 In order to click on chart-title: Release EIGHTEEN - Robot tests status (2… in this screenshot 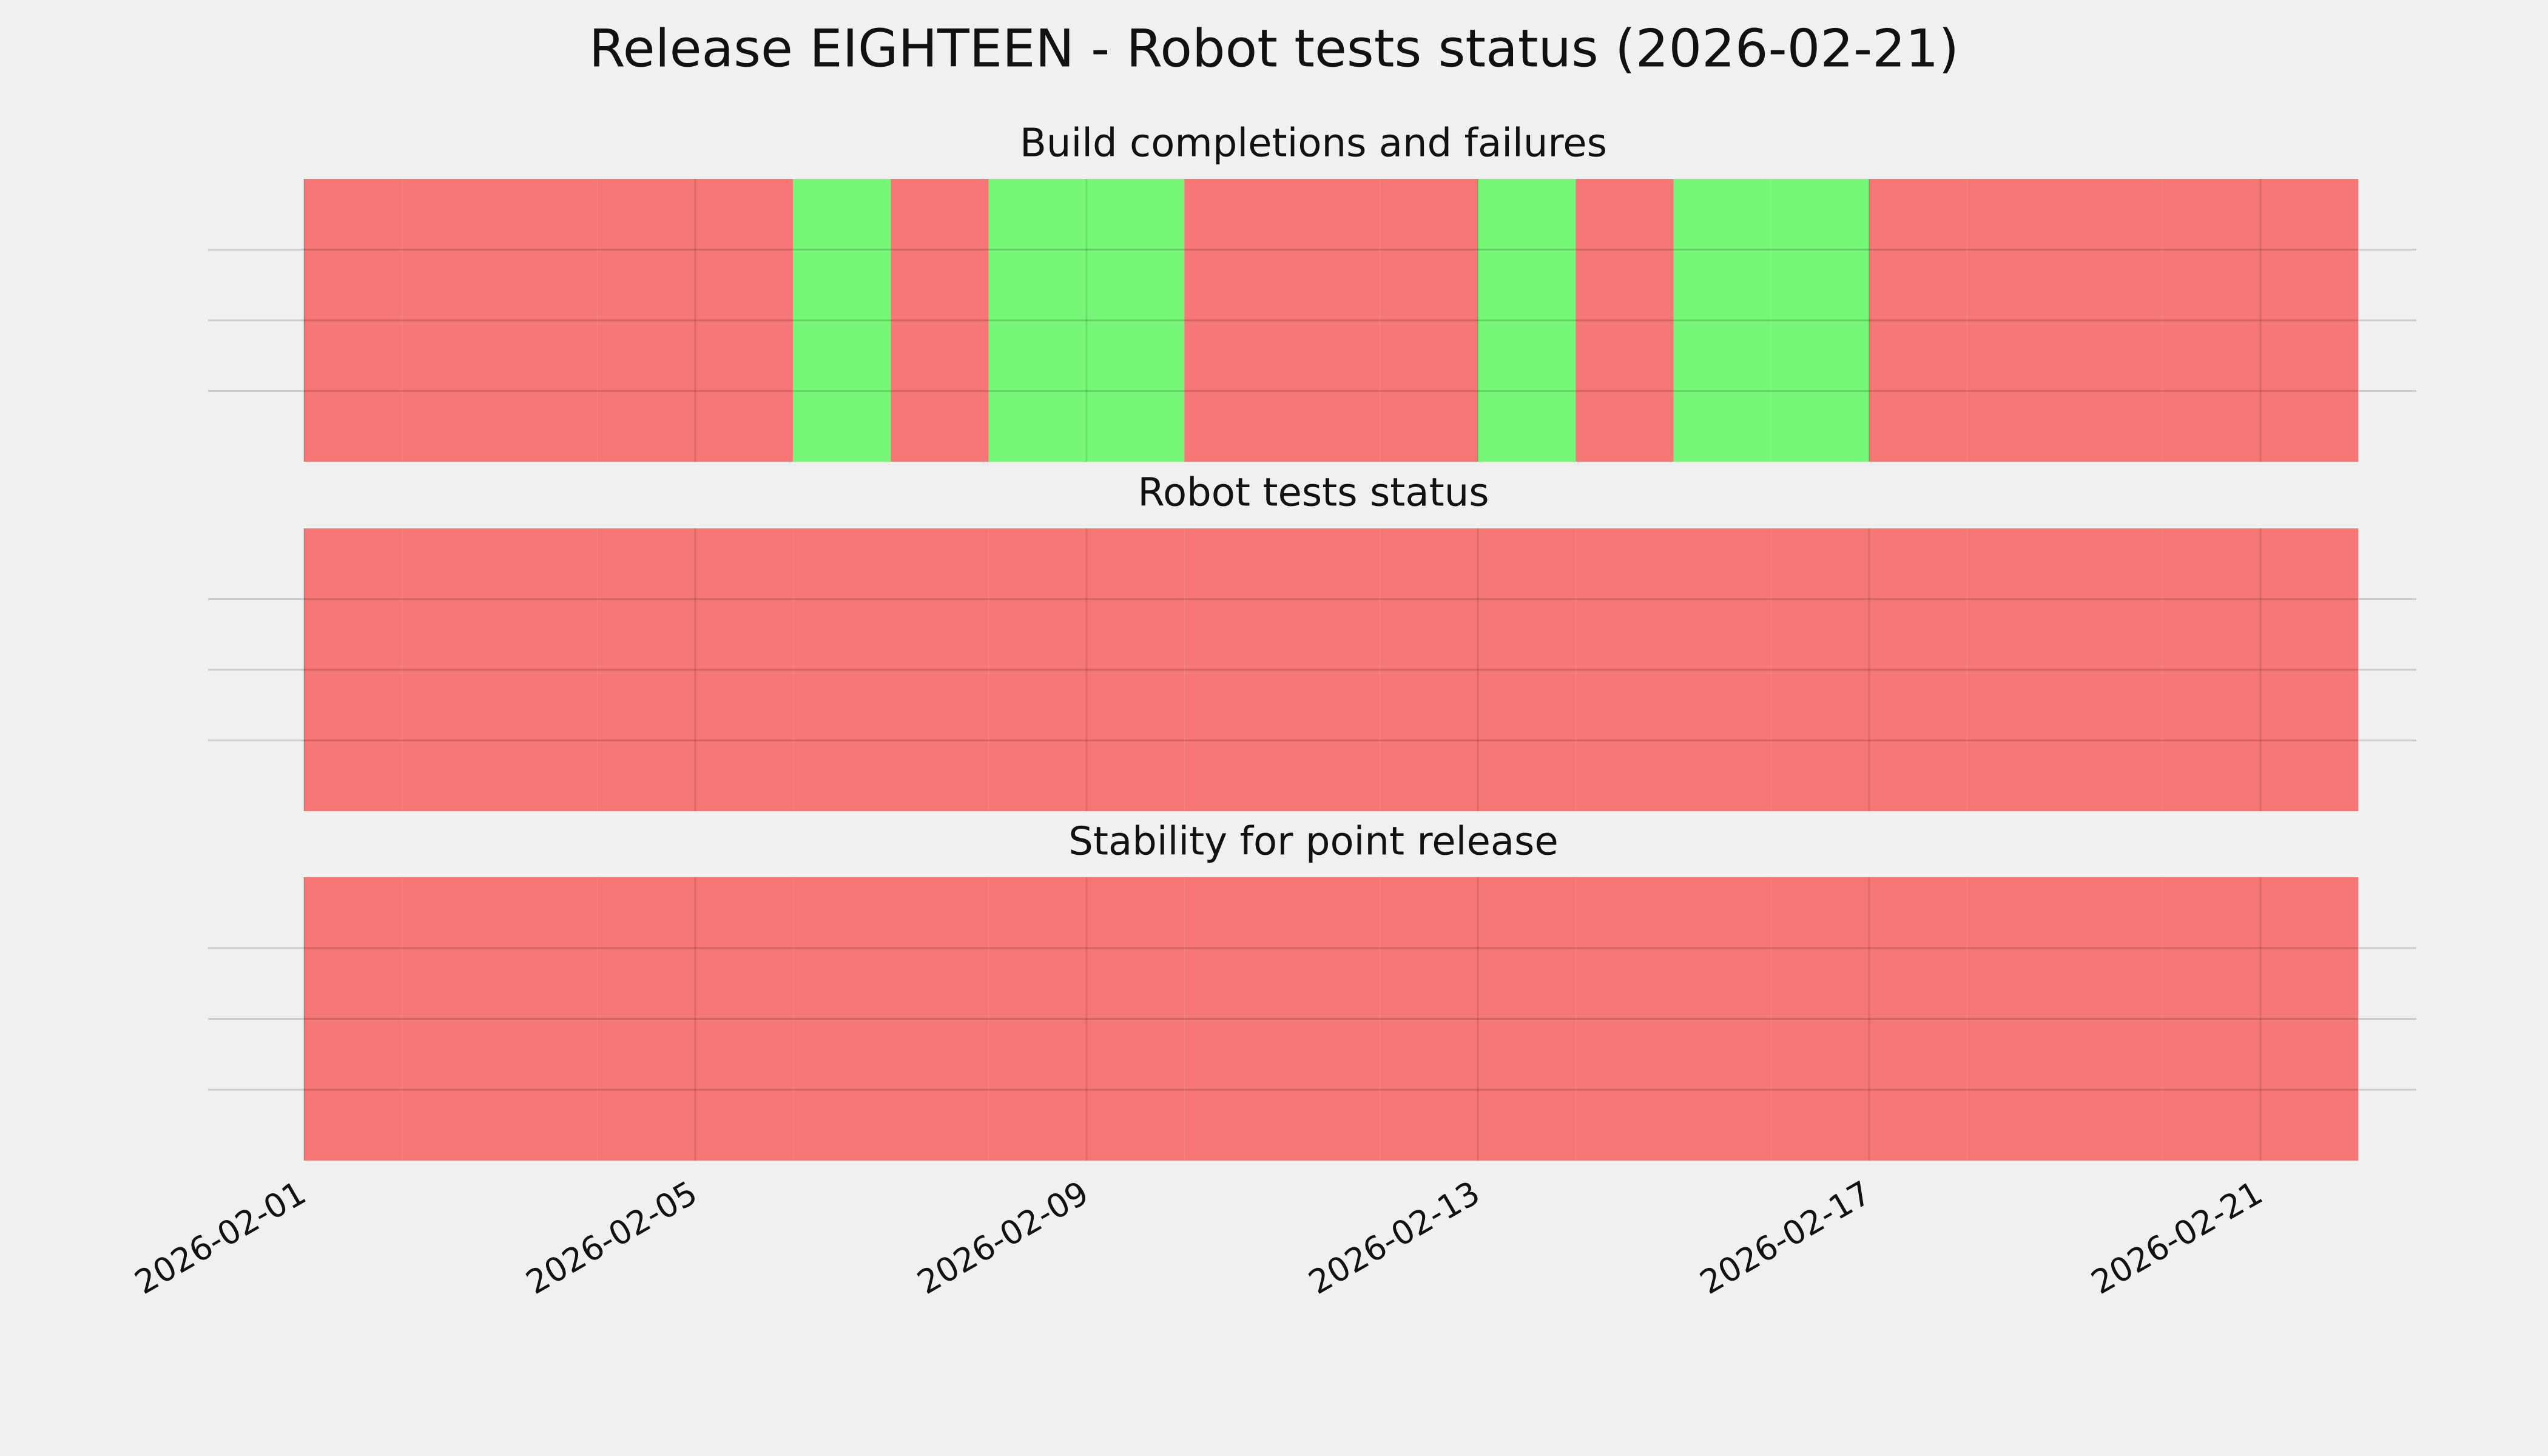, I will do `click(1274, 48)`.